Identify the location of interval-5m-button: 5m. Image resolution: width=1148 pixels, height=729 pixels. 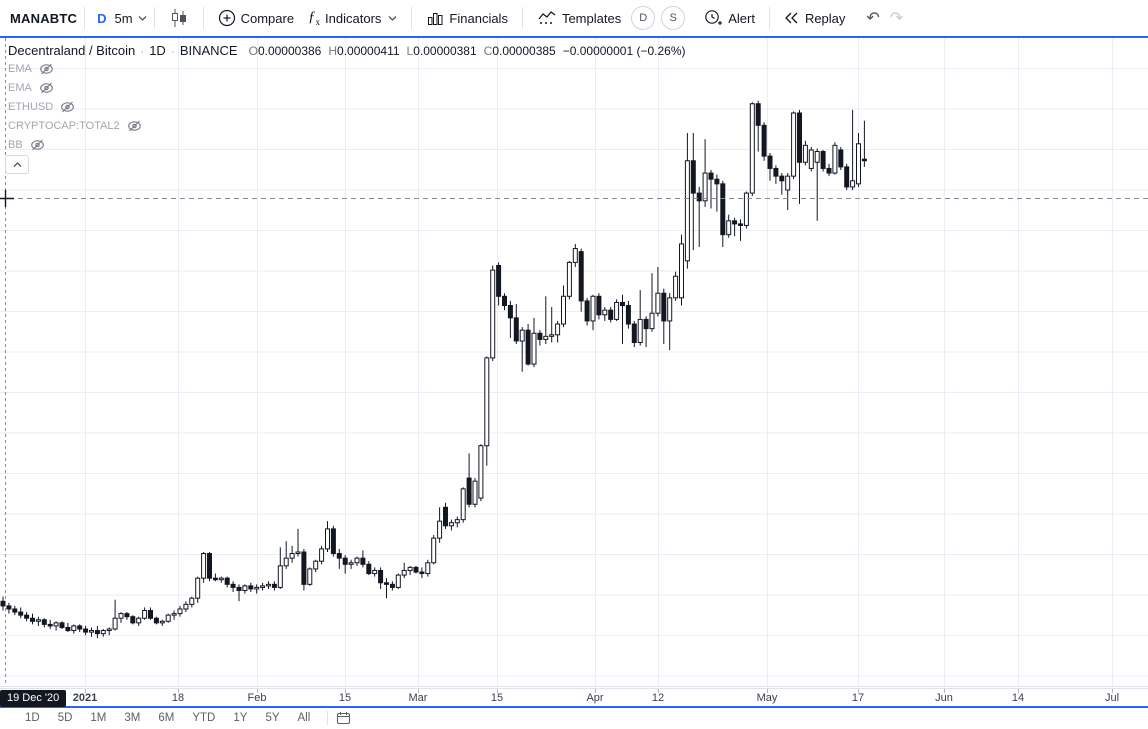
(123, 18).